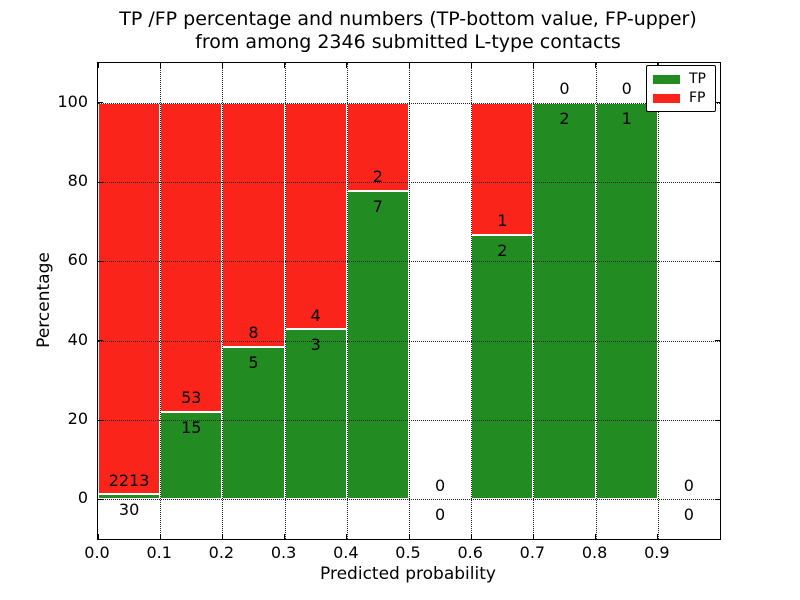 The height and width of the screenshot is (600, 800). What do you see at coordinates (408, 552) in the screenshot?
I see `x-tick-label: 0.5` at bounding box center [408, 552].